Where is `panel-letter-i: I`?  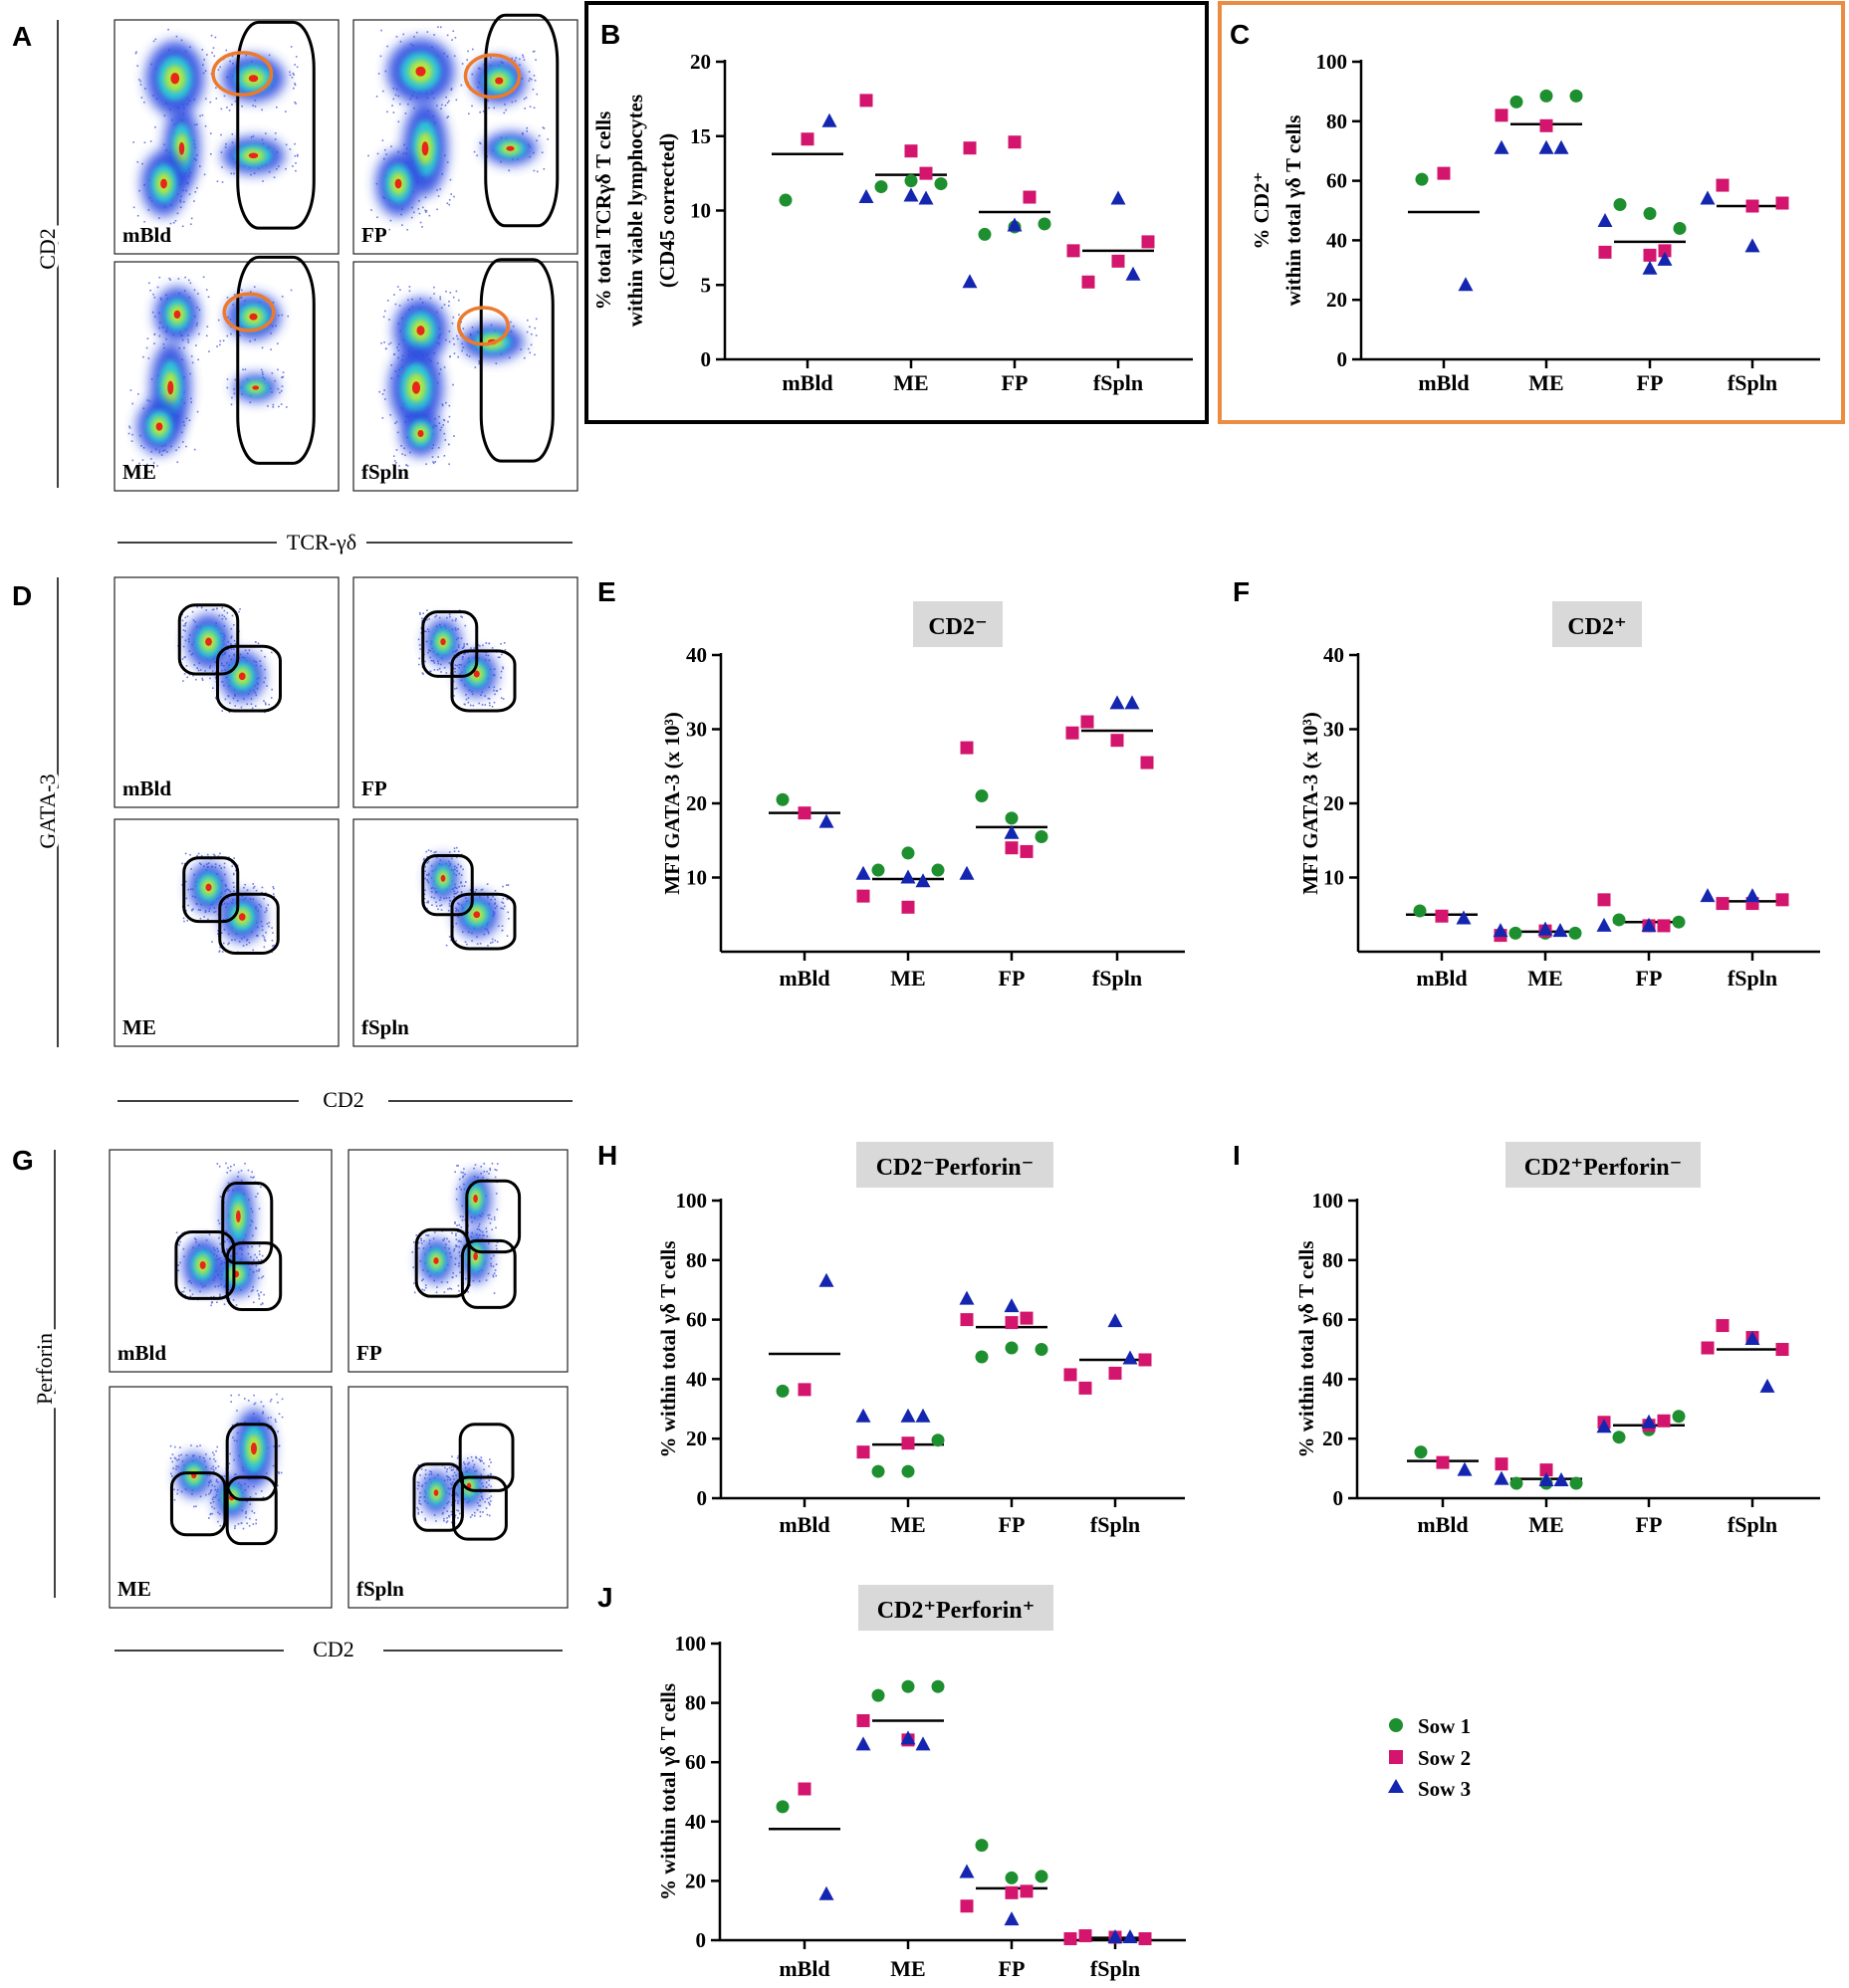
panel-letter-i: I is located at coordinates (1237, 1155).